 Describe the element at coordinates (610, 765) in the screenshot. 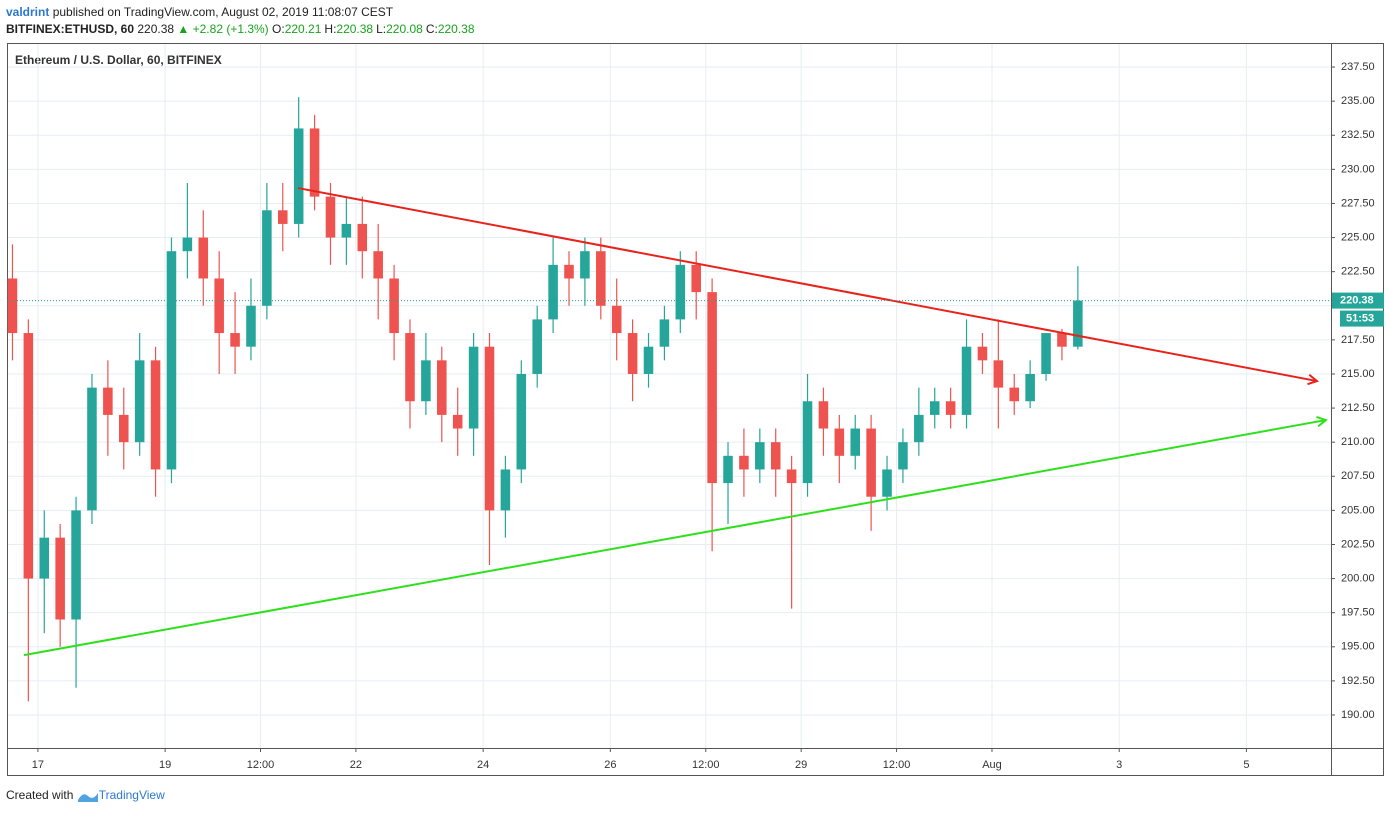

I see `x-tick-label: 26` at that location.